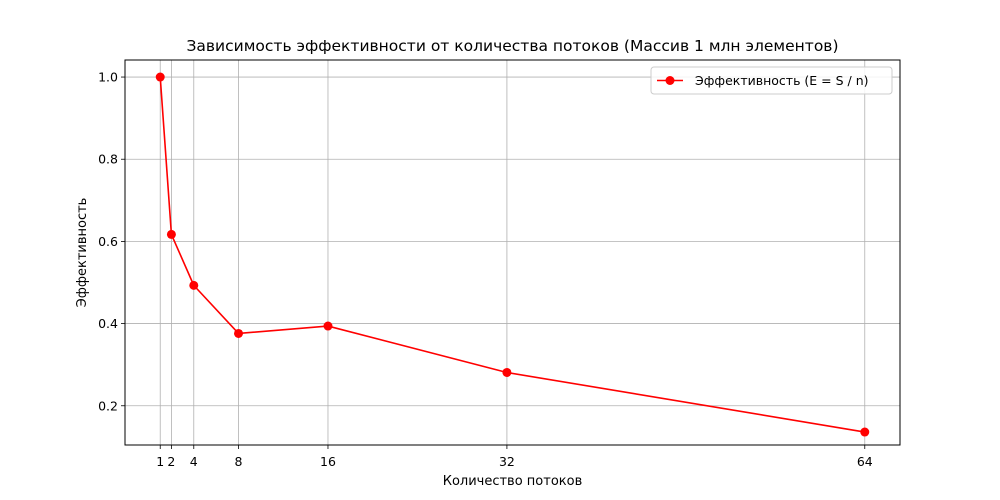  Describe the element at coordinates (782, 80) in the screenshot. I see `legend-entry-label: Эффективность (E = S / n)` at that location.